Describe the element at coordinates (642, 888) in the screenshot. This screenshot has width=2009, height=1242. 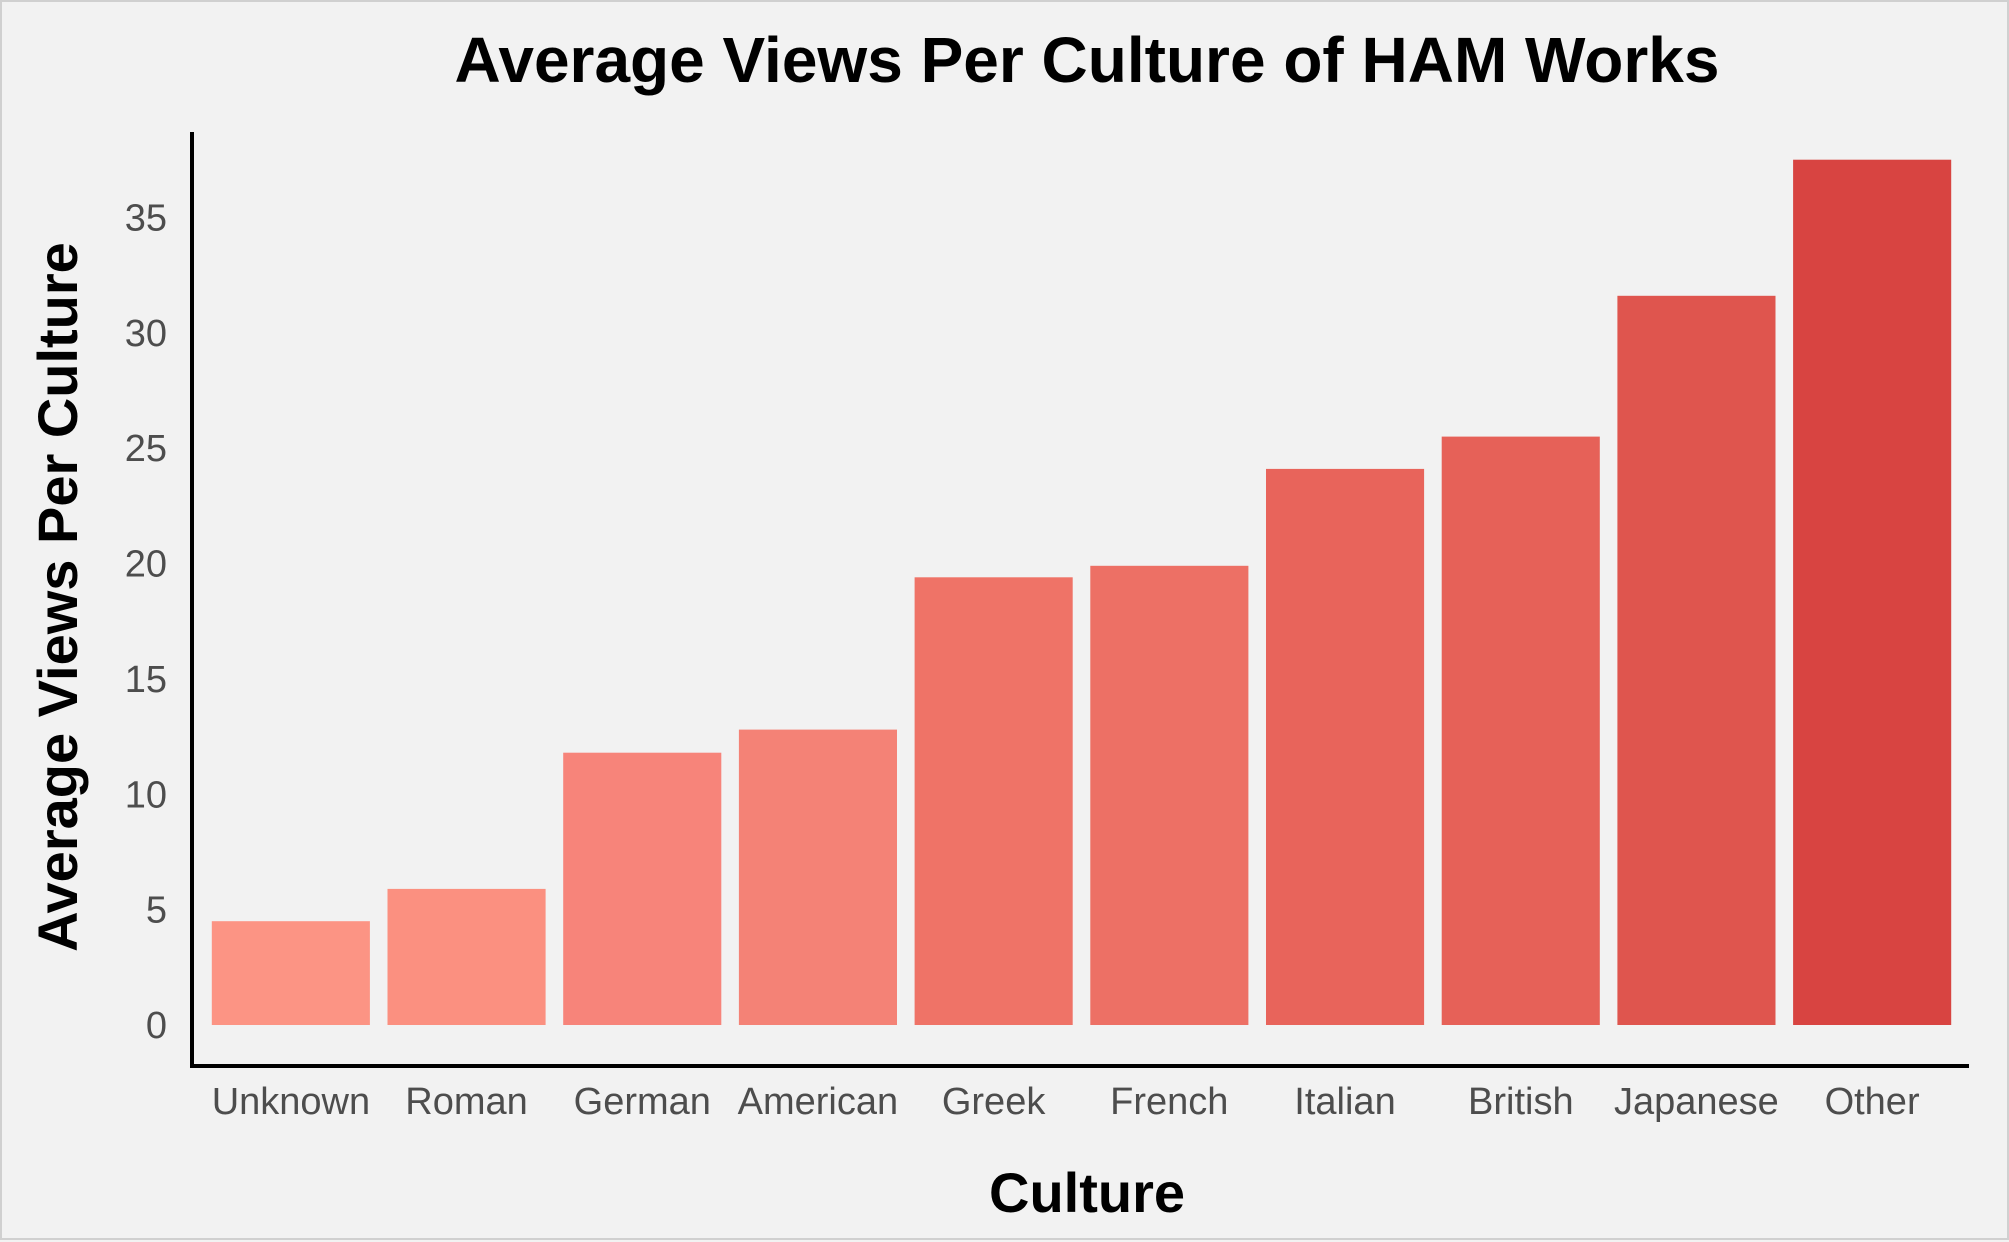
I see `bar-german` at that location.